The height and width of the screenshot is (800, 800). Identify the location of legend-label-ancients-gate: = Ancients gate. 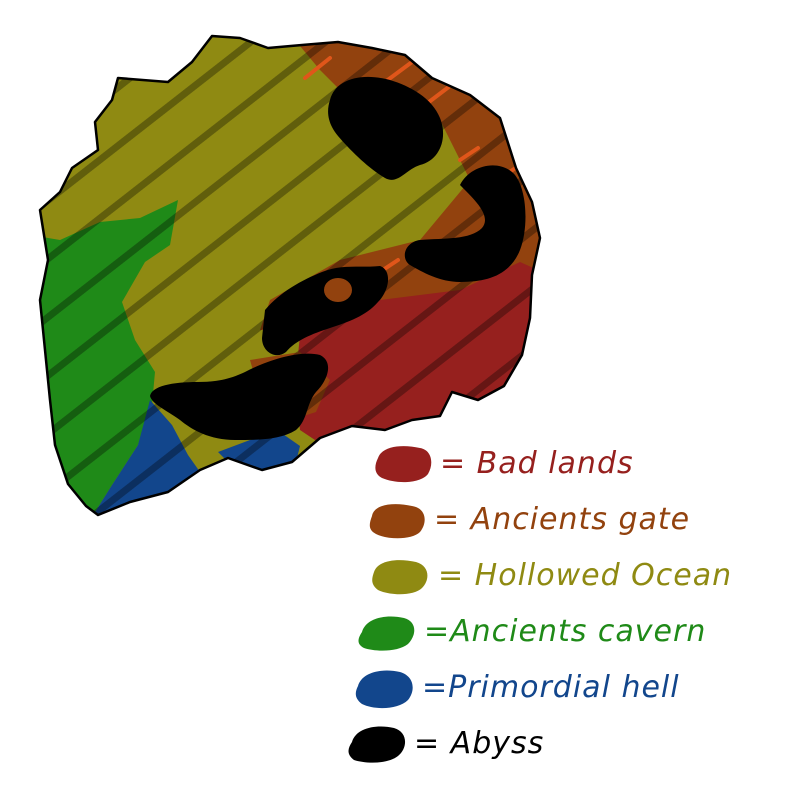
(562, 519).